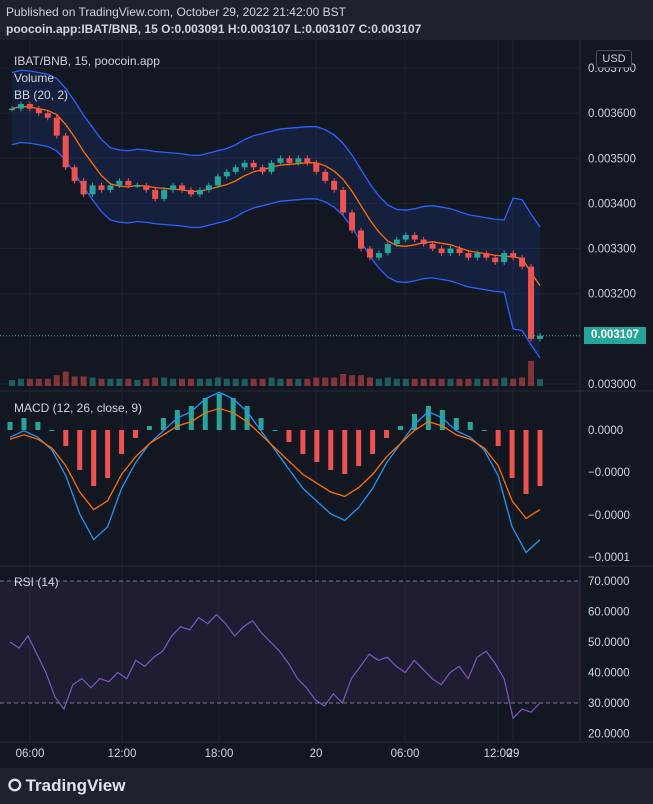 This screenshot has height=804, width=653. Describe the element at coordinates (612, 385) in the screenshot. I see `price-tick-label: 0.003000` at that location.